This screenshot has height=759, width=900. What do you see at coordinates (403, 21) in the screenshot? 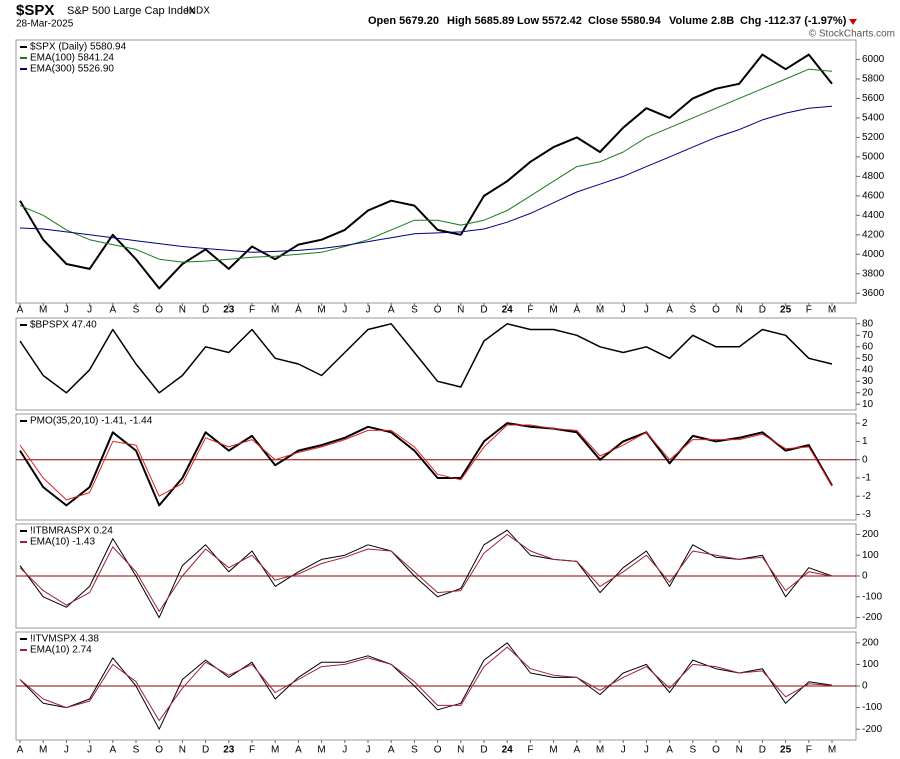
I see `open: Open 5679.20` at bounding box center [403, 21].